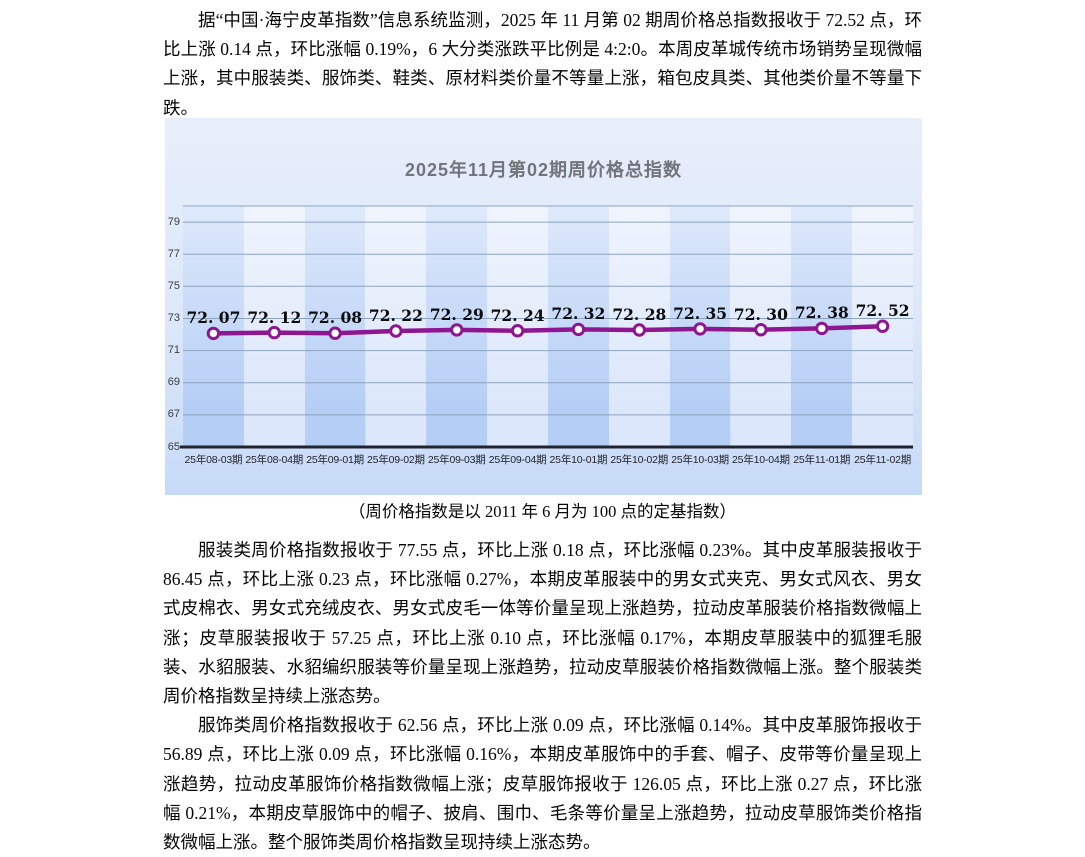  Describe the element at coordinates (883, 460) in the screenshot. I see `x-axis-tick-label: 25年11-02期` at that location.